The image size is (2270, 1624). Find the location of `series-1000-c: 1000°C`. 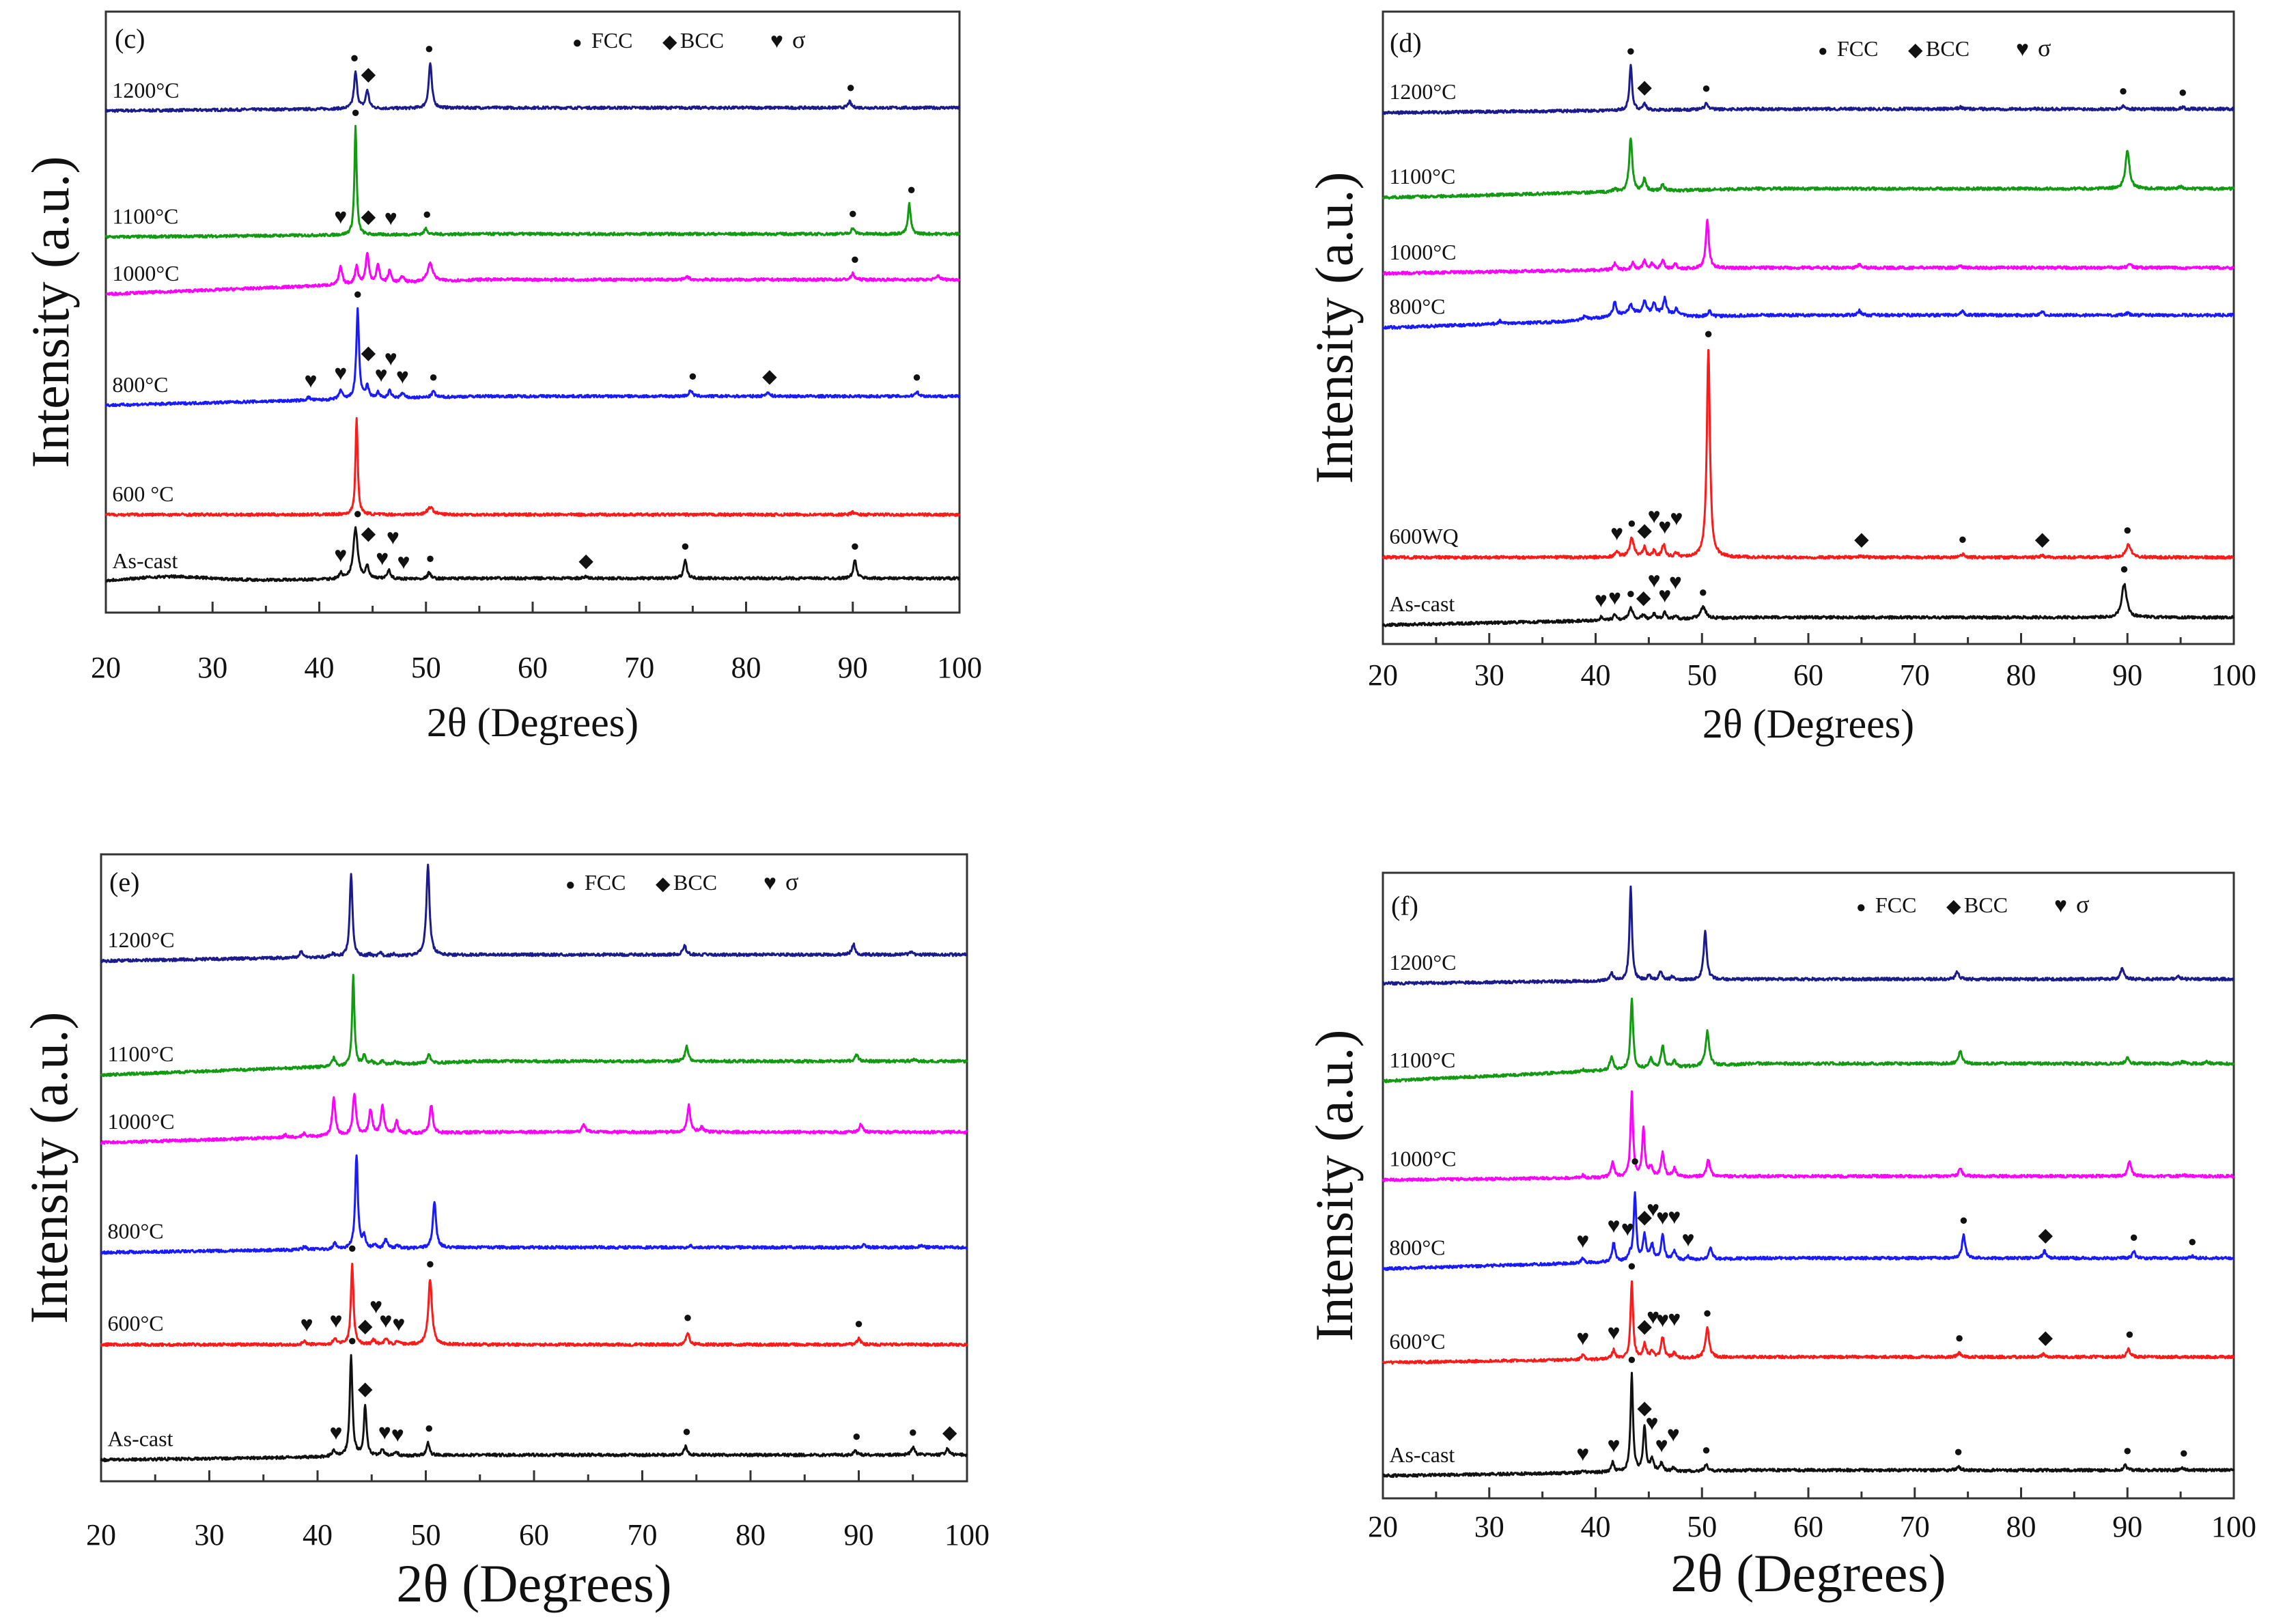

series-1000-c: 1000°C is located at coordinates (534, 1119).